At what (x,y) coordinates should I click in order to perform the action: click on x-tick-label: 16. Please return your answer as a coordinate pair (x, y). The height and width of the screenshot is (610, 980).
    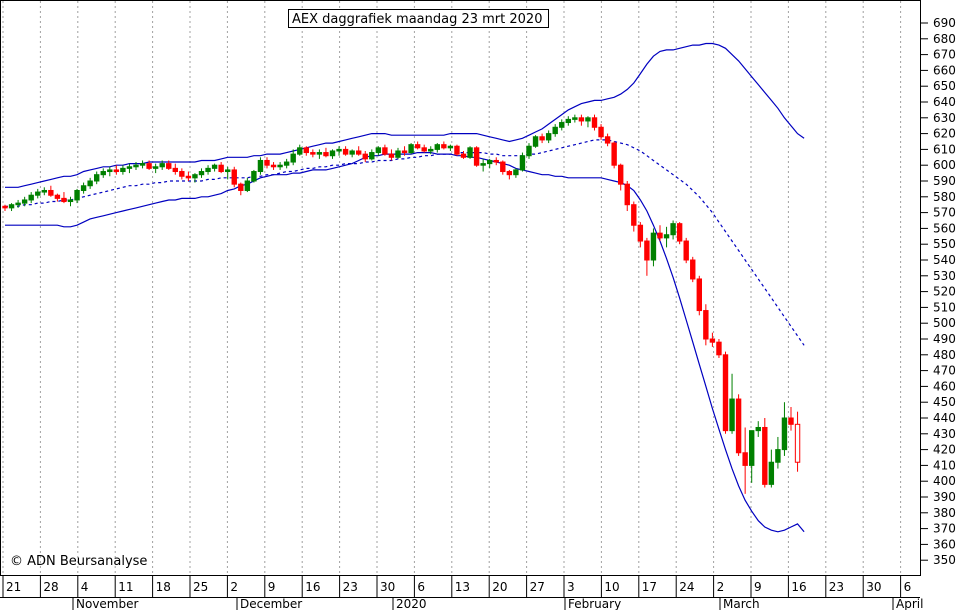
    Looking at the image, I should click on (312, 587).